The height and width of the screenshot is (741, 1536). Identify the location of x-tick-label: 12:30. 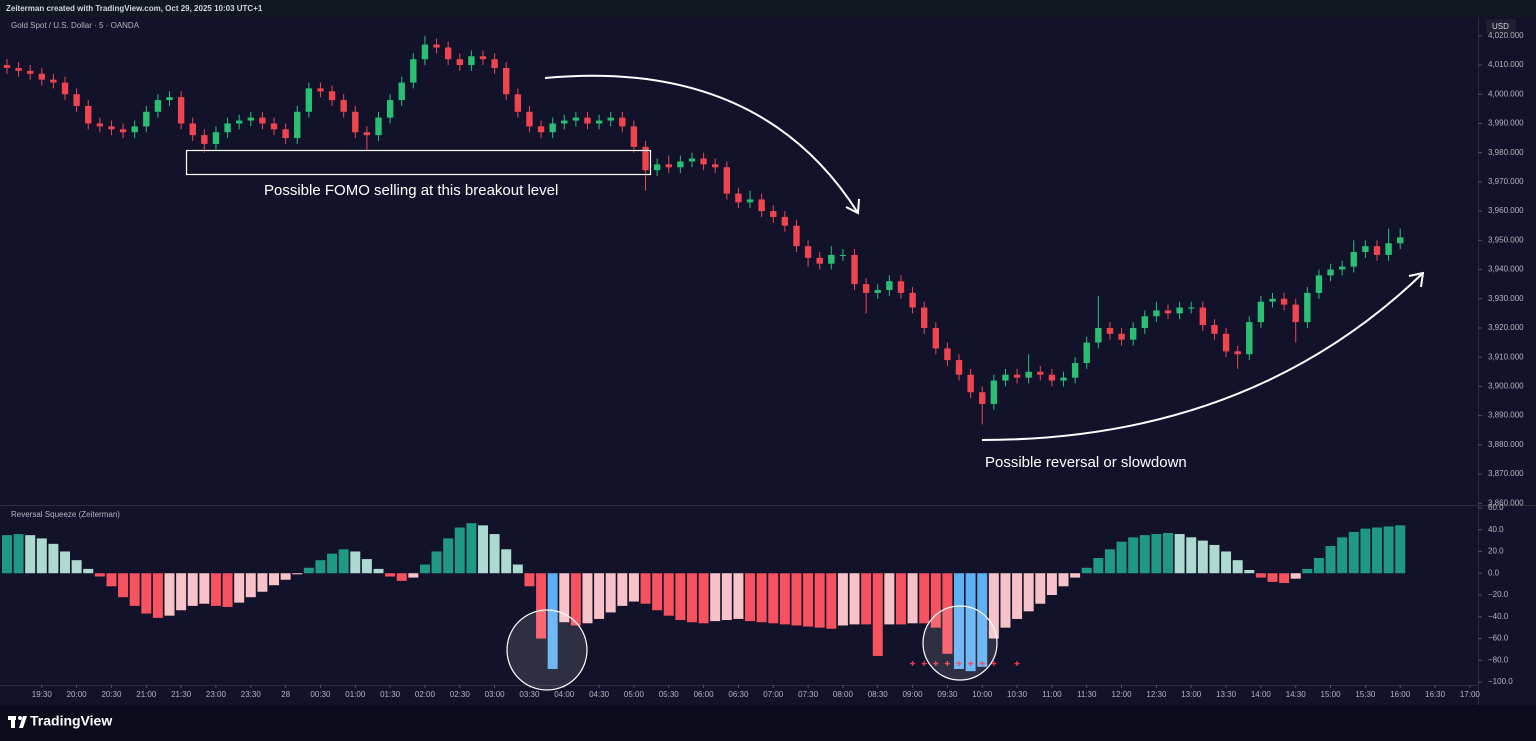
(1156, 694).